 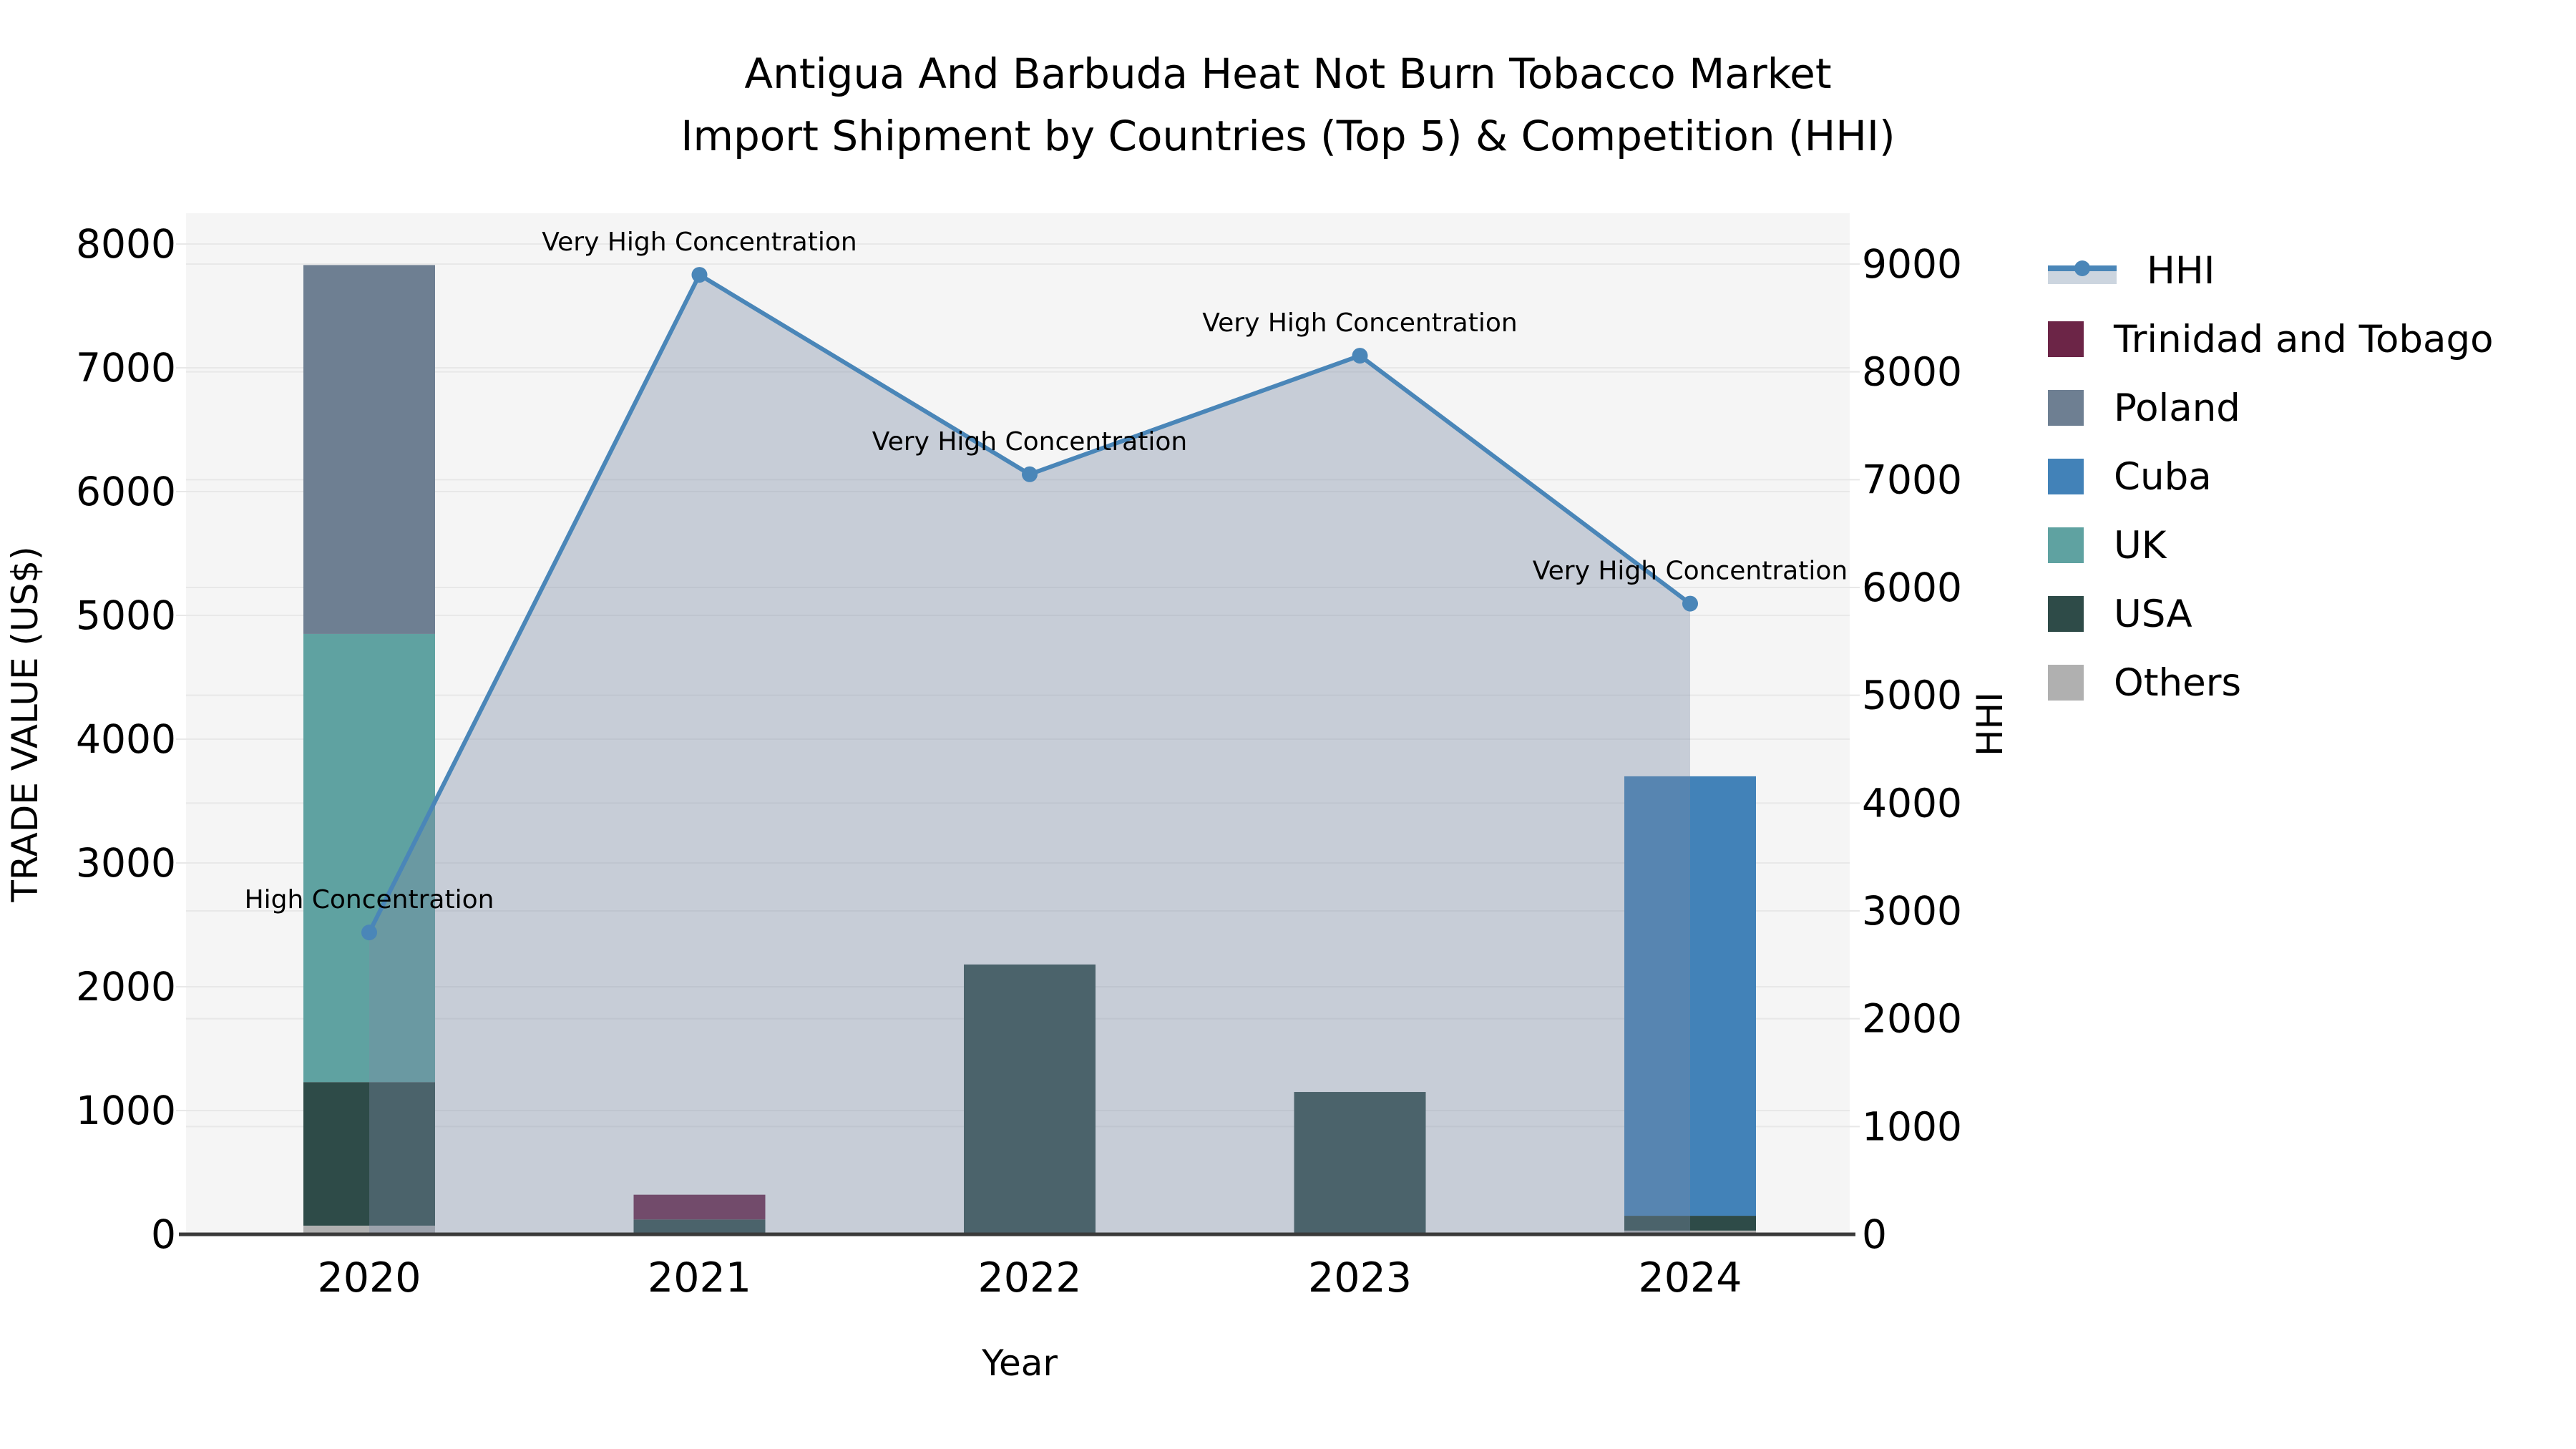 I want to click on legend-label: USA, so click(x=2153, y=614).